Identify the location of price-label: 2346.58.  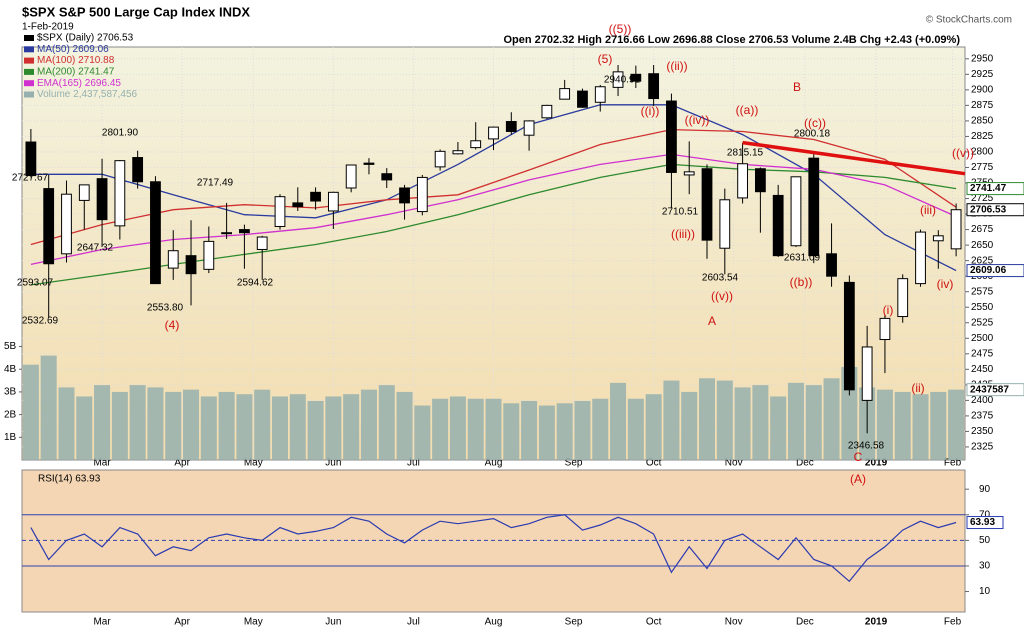
(866, 446).